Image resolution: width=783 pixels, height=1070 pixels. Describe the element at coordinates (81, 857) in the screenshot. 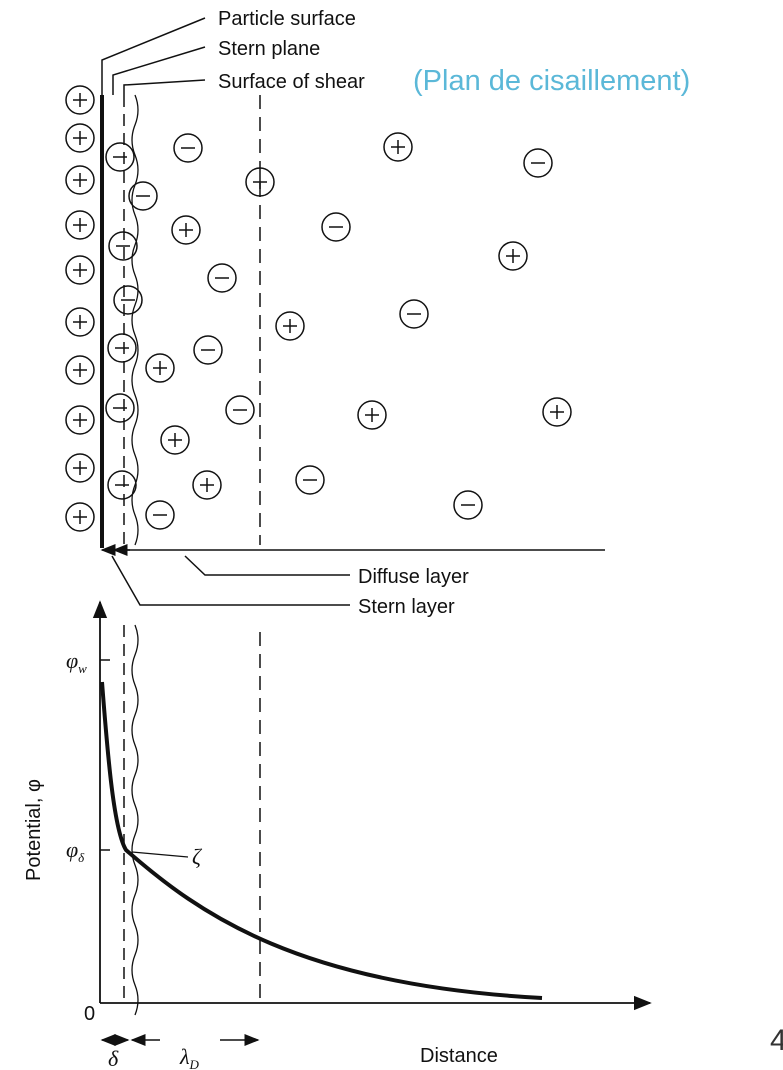

I see `subscript: δ` at that location.